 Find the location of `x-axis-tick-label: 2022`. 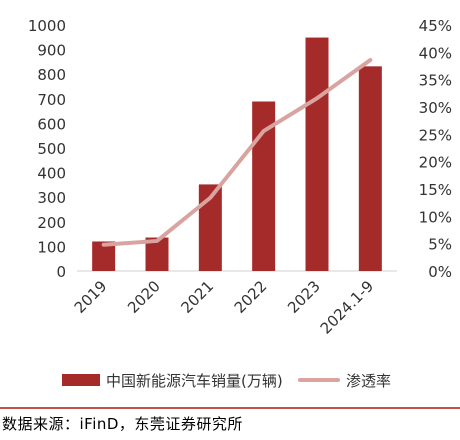

x-axis-tick-label: 2022 is located at coordinates (251, 297).